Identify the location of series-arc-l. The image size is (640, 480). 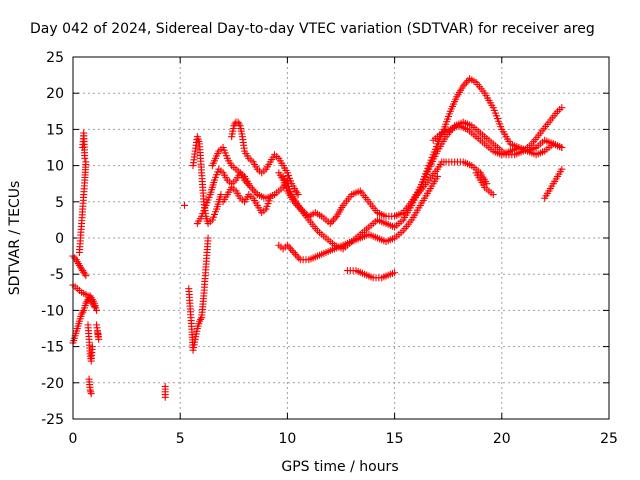
(207, 180).